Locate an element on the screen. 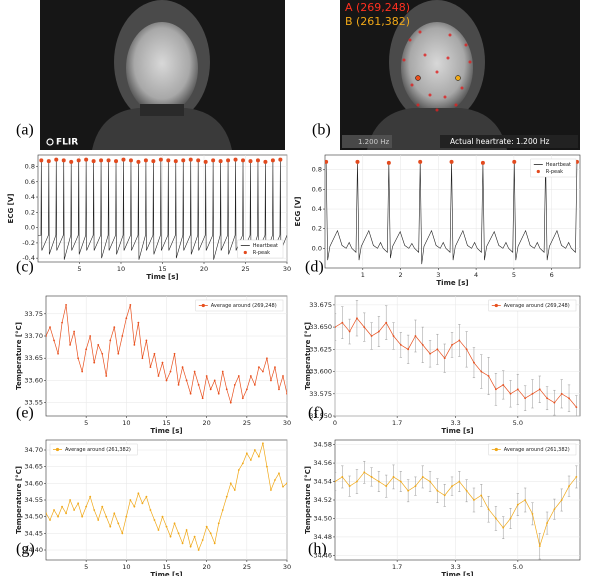 The width and height of the screenshot is (592, 576). y-tick-label: 34.60 is located at coordinates (33, 483).